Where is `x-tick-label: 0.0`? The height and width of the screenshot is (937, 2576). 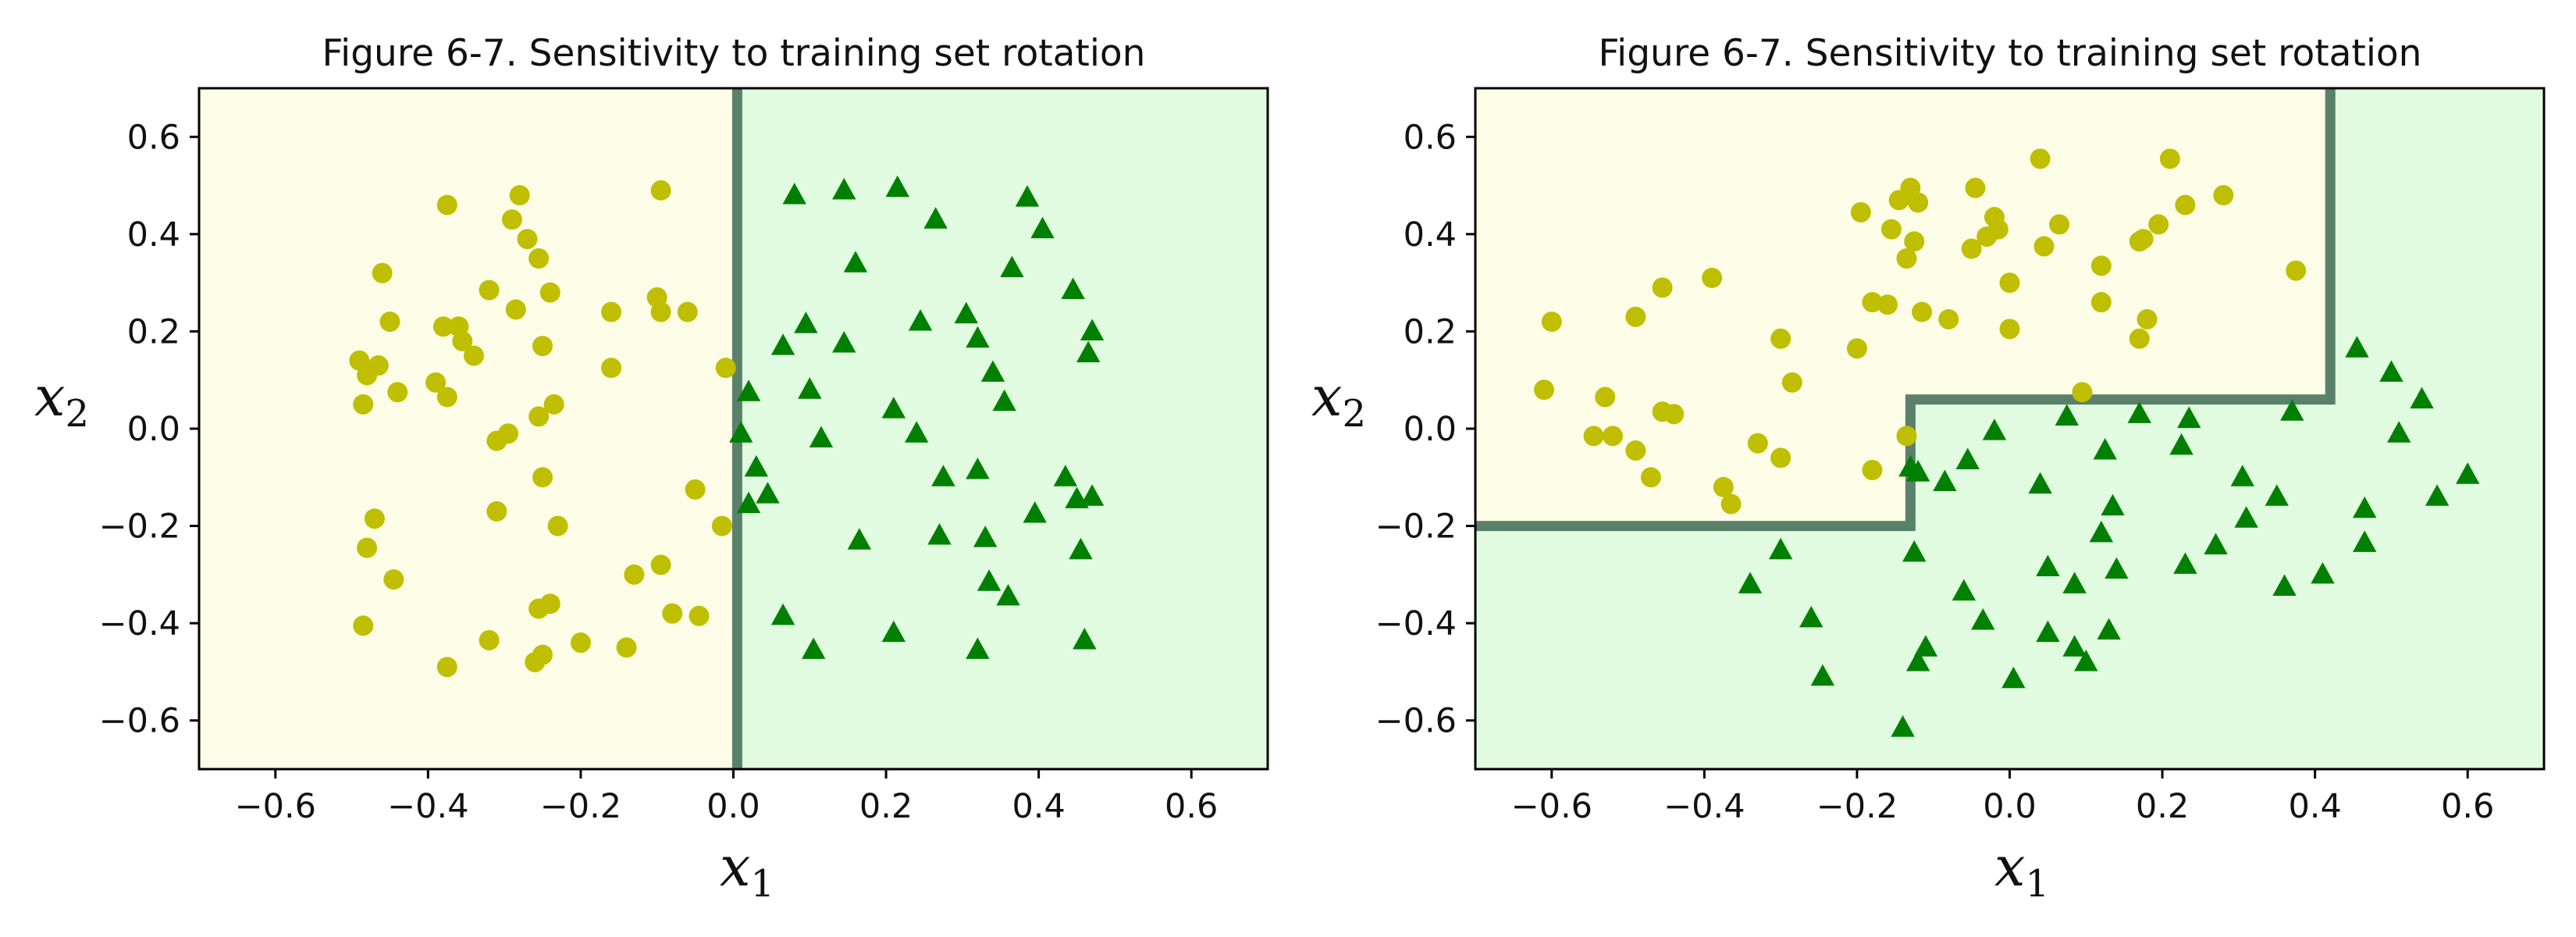
x-tick-label: 0.0 is located at coordinates (733, 806).